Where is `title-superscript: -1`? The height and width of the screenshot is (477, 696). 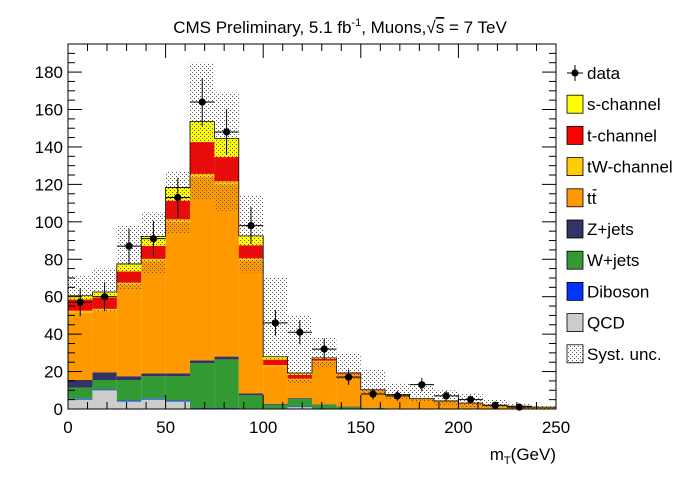 title-superscript: -1 is located at coordinates (356, 23).